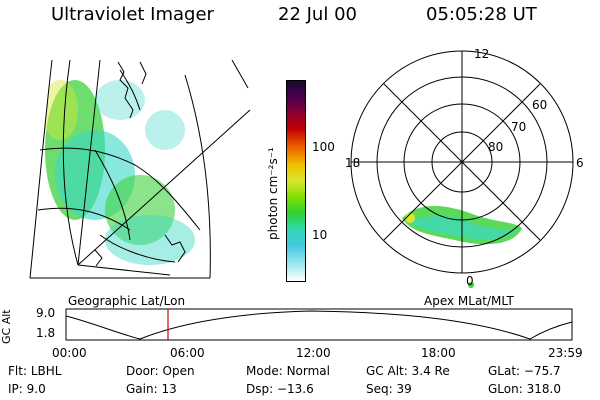  What do you see at coordinates (408, 371) in the screenshot?
I see `info-gc-alt: GC Alt: 3.4 Re` at bounding box center [408, 371].